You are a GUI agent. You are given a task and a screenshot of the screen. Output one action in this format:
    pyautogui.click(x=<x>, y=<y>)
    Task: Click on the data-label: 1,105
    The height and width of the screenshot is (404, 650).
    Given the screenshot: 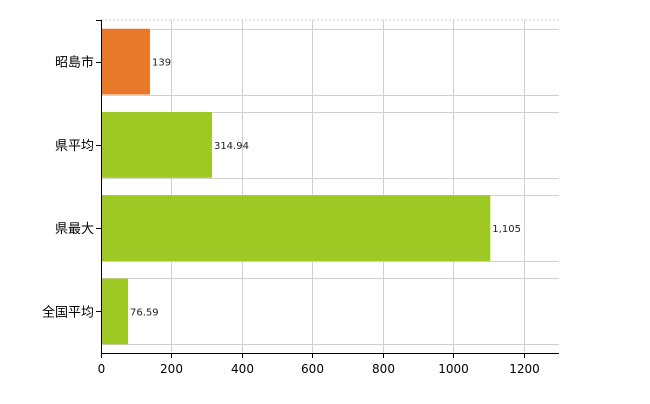 What is the action you would take?
    pyautogui.click(x=506, y=229)
    